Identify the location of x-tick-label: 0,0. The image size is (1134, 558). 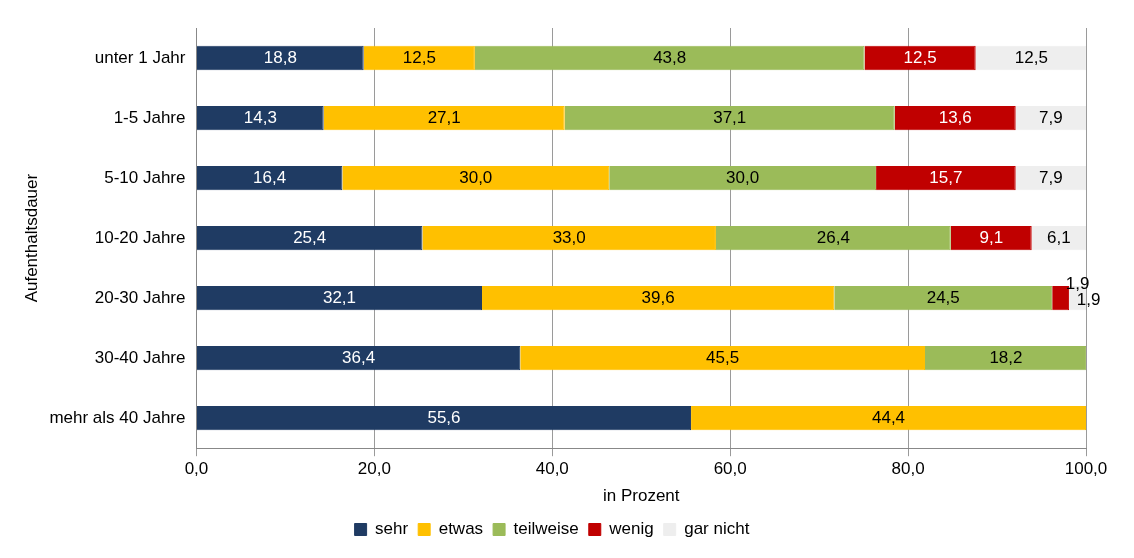
(196, 469).